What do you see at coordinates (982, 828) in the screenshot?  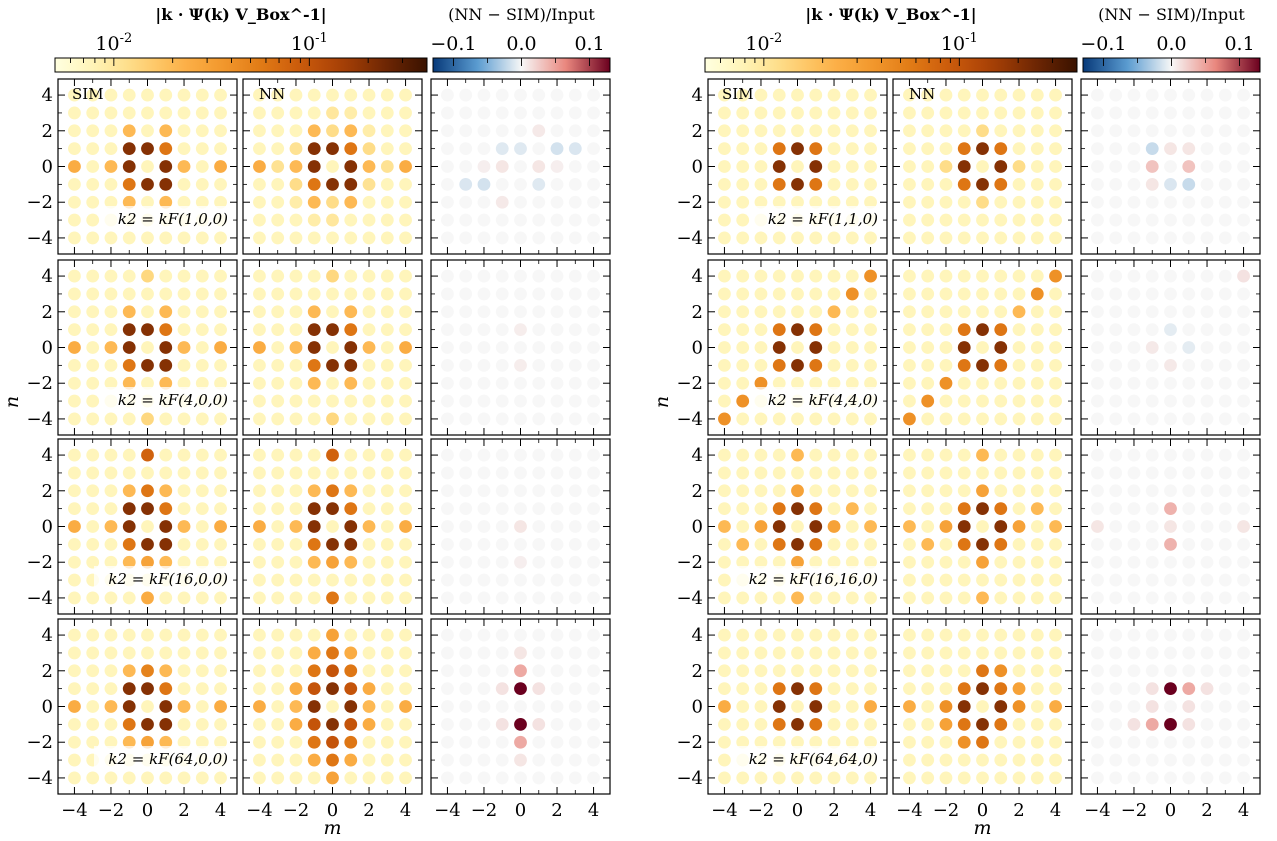 I see `x-axis-label: m` at bounding box center [982, 828].